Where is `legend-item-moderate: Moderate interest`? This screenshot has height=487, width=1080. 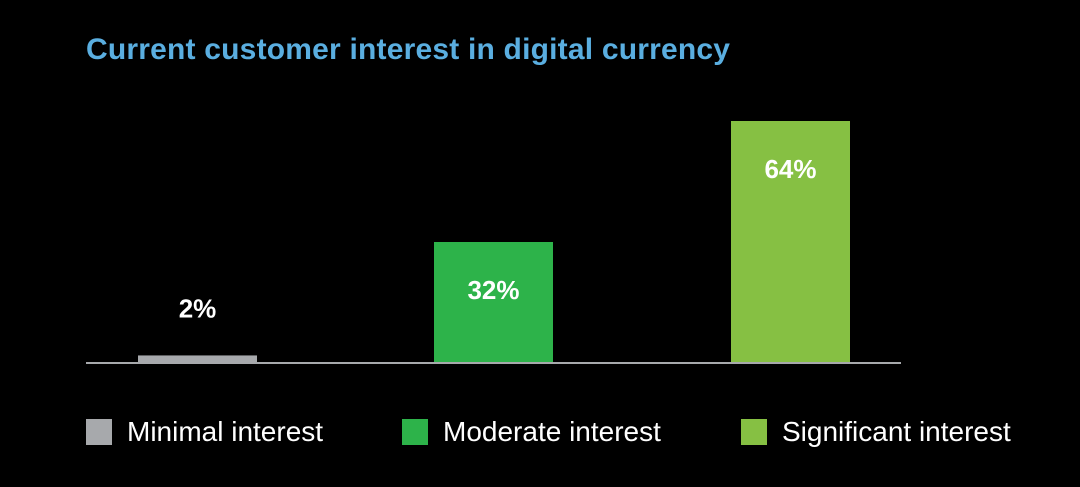
legend-item-moderate: Moderate interest is located at coordinates (531, 432).